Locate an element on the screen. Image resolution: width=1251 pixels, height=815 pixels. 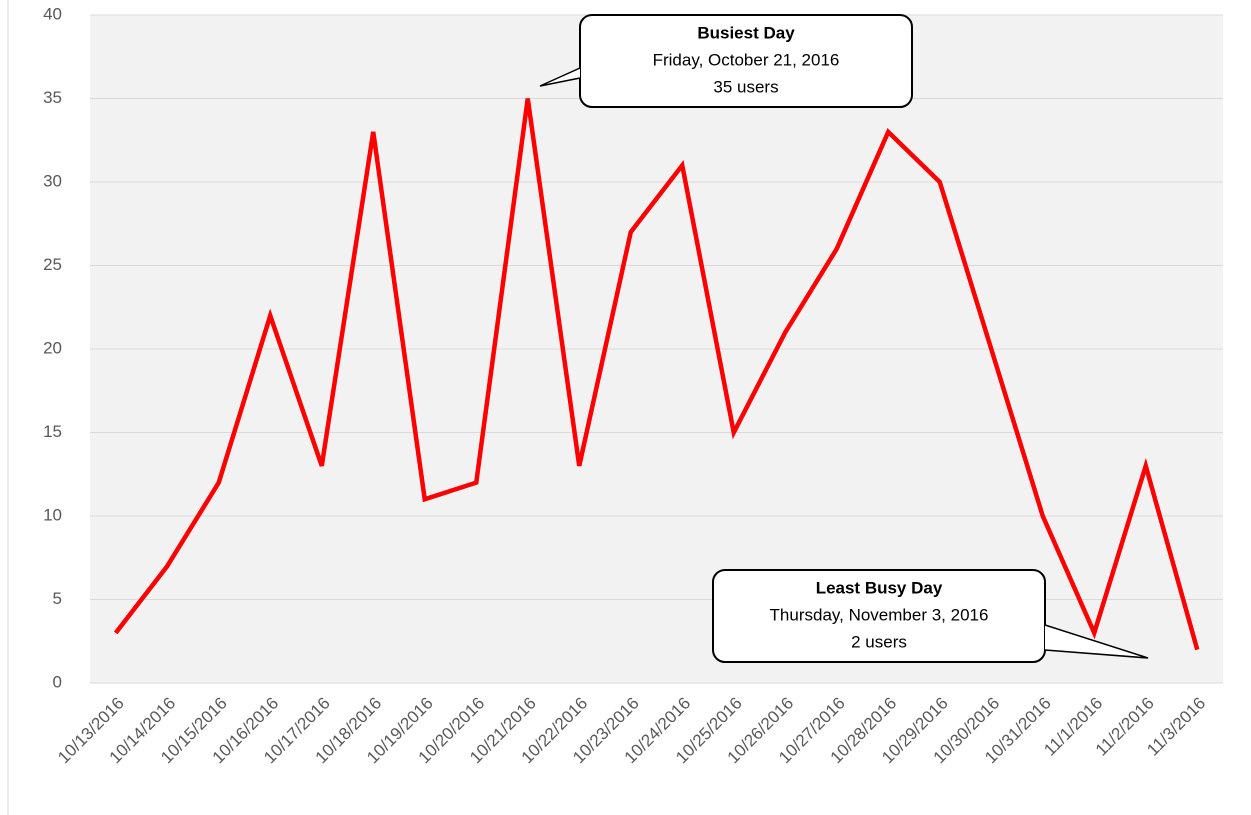
y-tick-label: 40 is located at coordinates (52, 13).